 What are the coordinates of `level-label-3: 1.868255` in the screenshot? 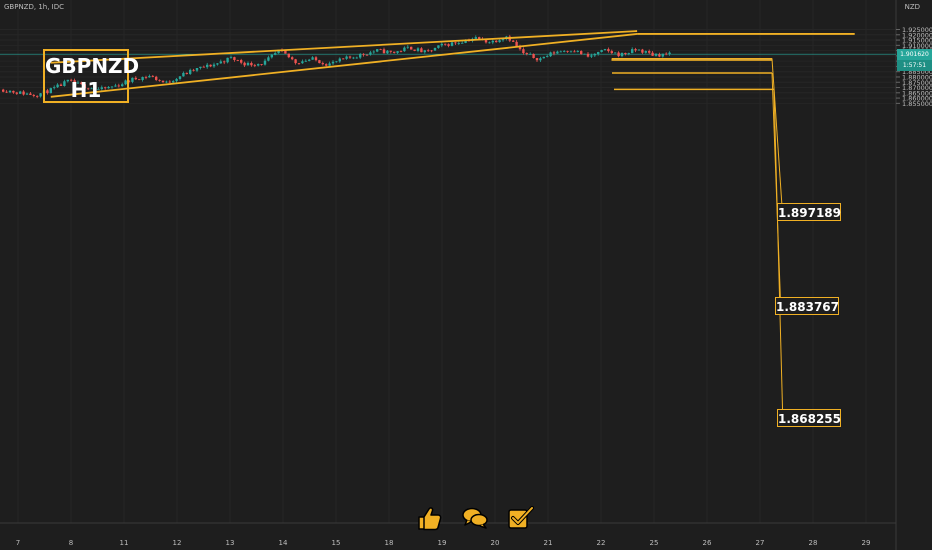 It's located at (809, 418).